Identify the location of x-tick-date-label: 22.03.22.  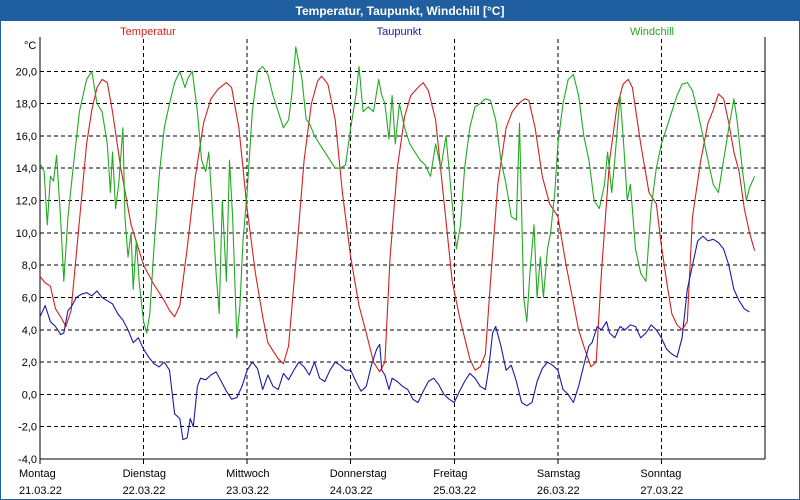
(144, 491).